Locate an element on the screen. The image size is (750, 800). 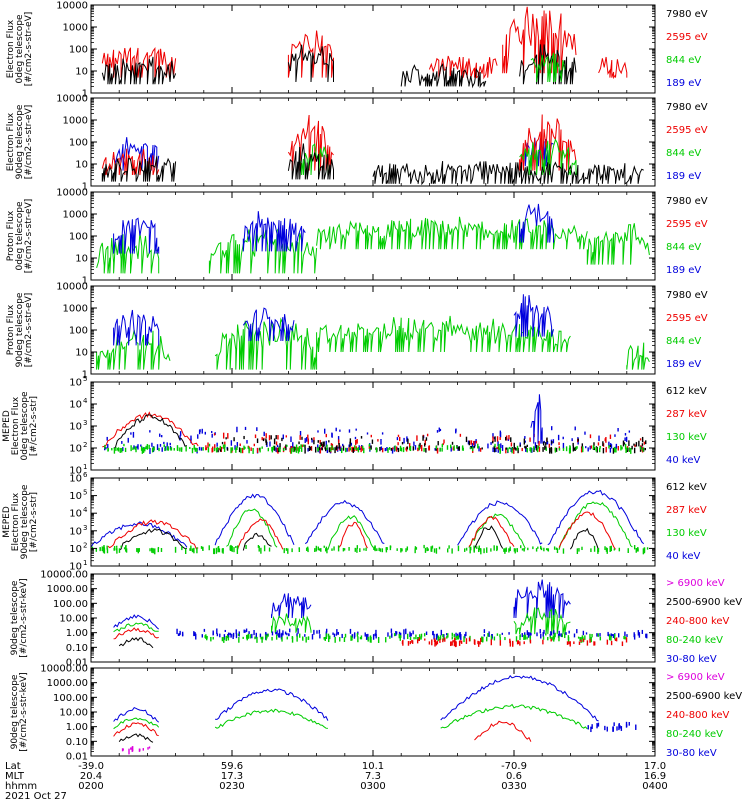
legend-1-2: 2595 eV is located at coordinates (687, 37).